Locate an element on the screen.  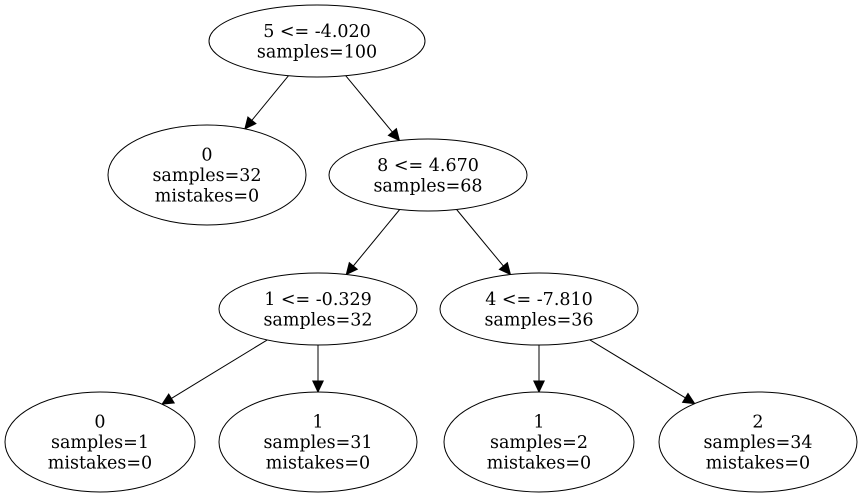
edge-n0-n2 is located at coordinates (373, 108).